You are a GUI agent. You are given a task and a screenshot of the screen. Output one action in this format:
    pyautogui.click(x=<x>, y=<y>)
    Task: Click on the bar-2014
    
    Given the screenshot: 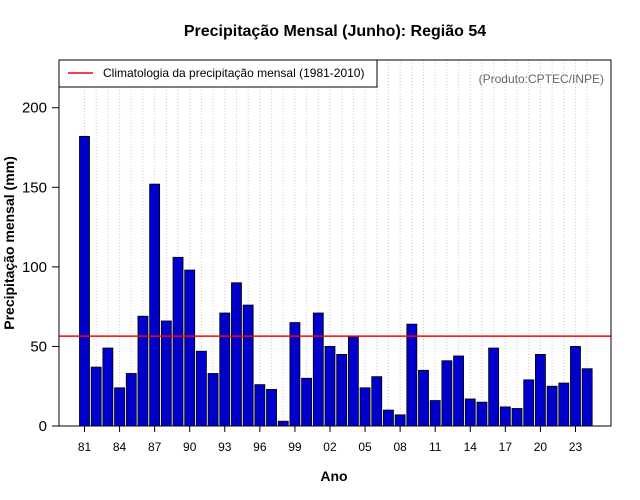 What is the action you would take?
    pyautogui.click(x=470, y=412)
    